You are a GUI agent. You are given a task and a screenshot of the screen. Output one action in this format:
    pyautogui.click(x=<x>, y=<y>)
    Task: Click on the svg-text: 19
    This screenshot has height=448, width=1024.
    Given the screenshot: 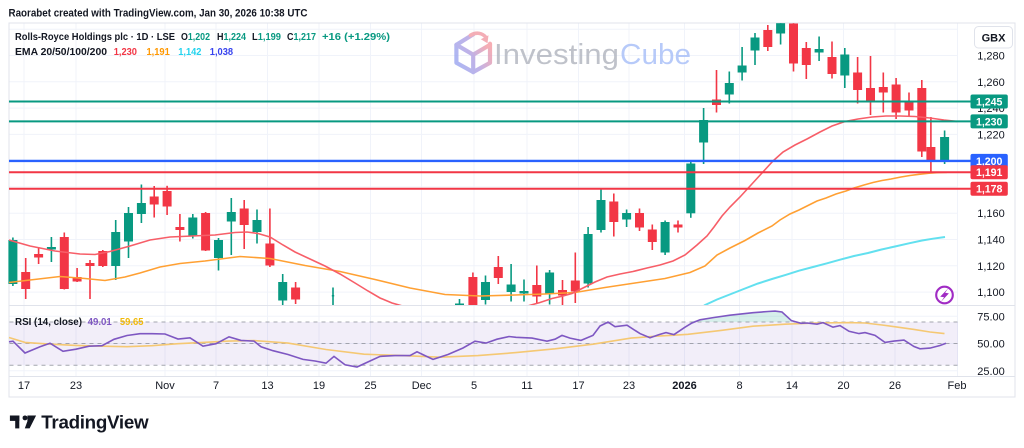 What is the action you would take?
    pyautogui.click(x=319, y=386)
    